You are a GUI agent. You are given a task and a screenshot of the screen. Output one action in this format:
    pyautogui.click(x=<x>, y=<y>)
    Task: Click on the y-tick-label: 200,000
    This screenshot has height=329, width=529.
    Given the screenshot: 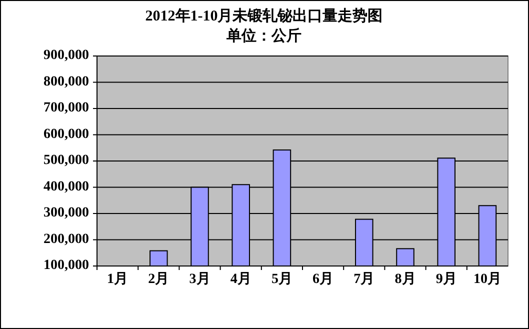 What is the action you would take?
    pyautogui.click(x=66, y=239)
    